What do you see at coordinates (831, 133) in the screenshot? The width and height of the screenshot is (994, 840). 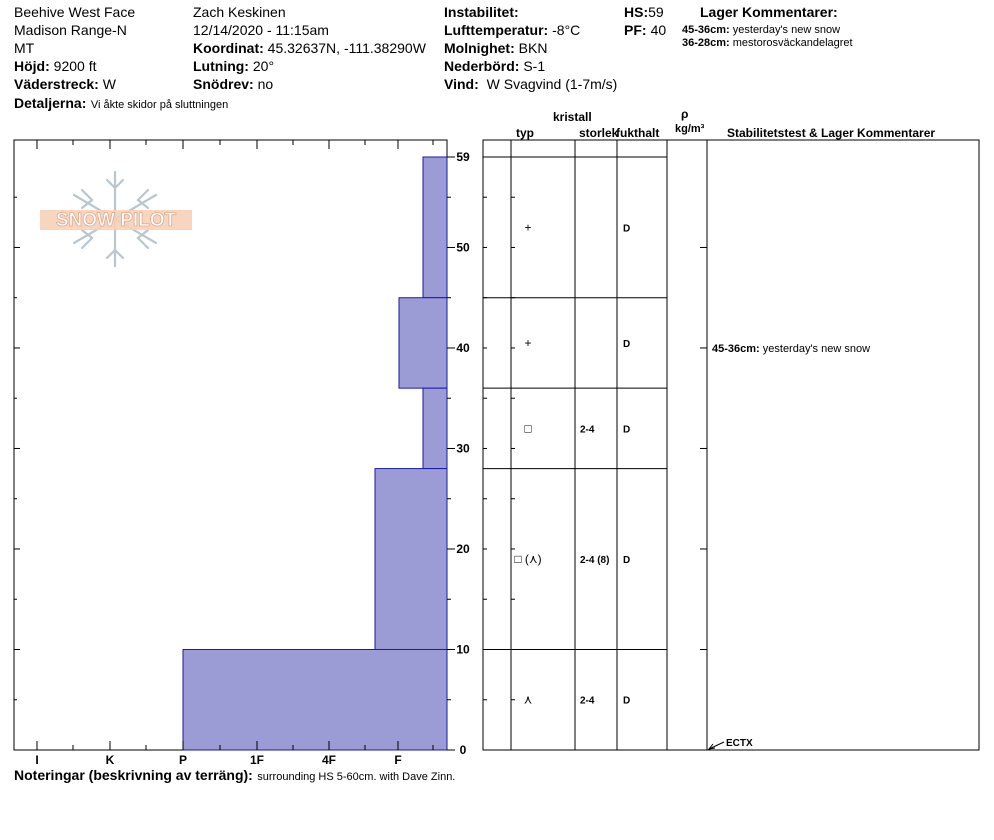 I see `stability-header: Stabilitetstest & Lager Kommentarer` at bounding box center [831, 133].